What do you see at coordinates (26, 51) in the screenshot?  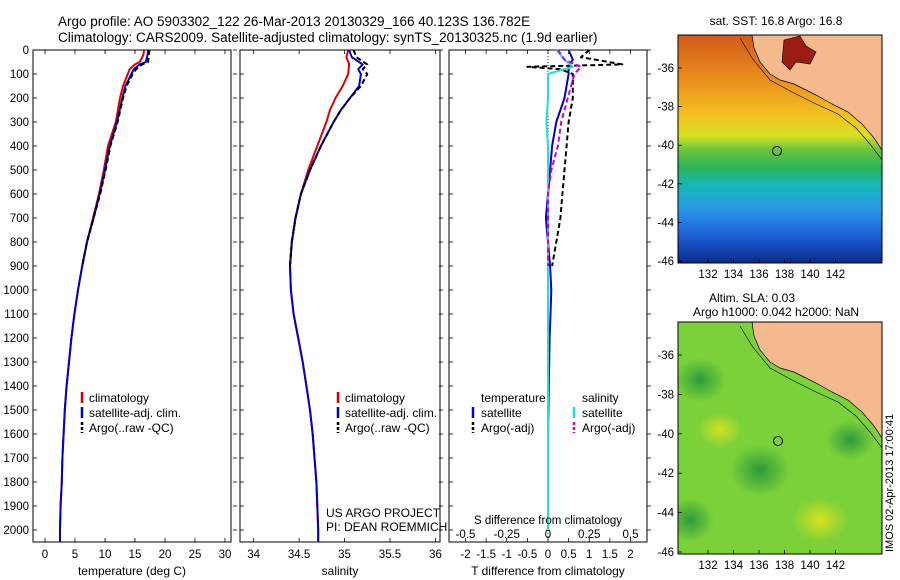 I see `depth-tick-label: 0` at bounding box center [26, 51].